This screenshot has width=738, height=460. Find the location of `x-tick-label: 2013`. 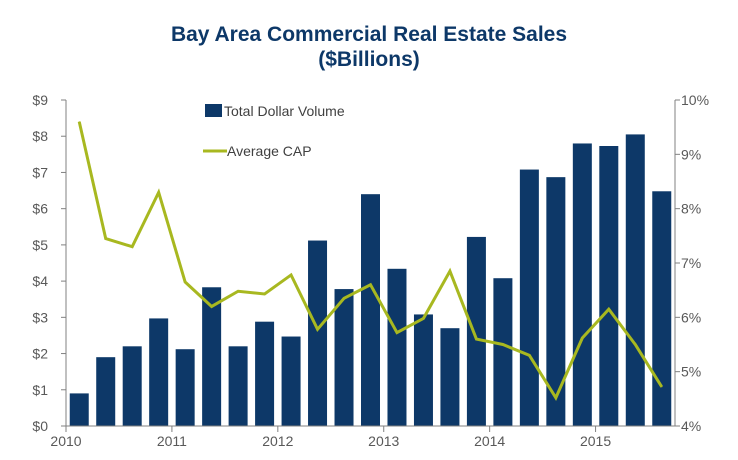

x-tick-label: 2013 is located at coordinates (383, 441).